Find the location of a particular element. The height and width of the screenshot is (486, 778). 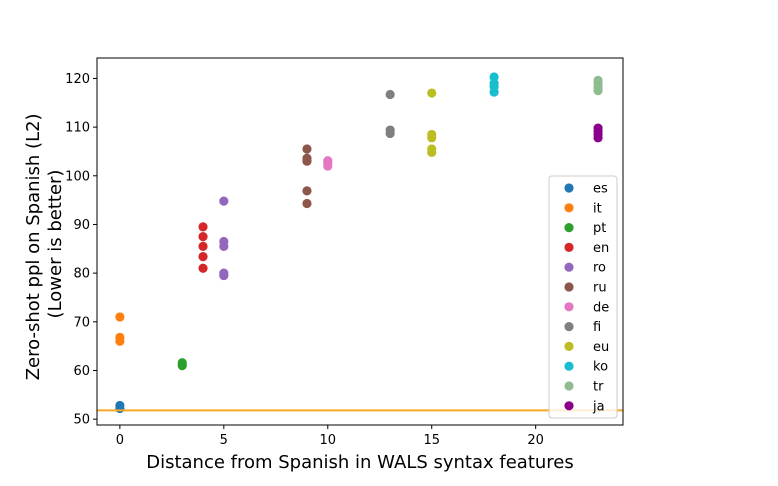

legend-box is located at coordinates (583, 297).